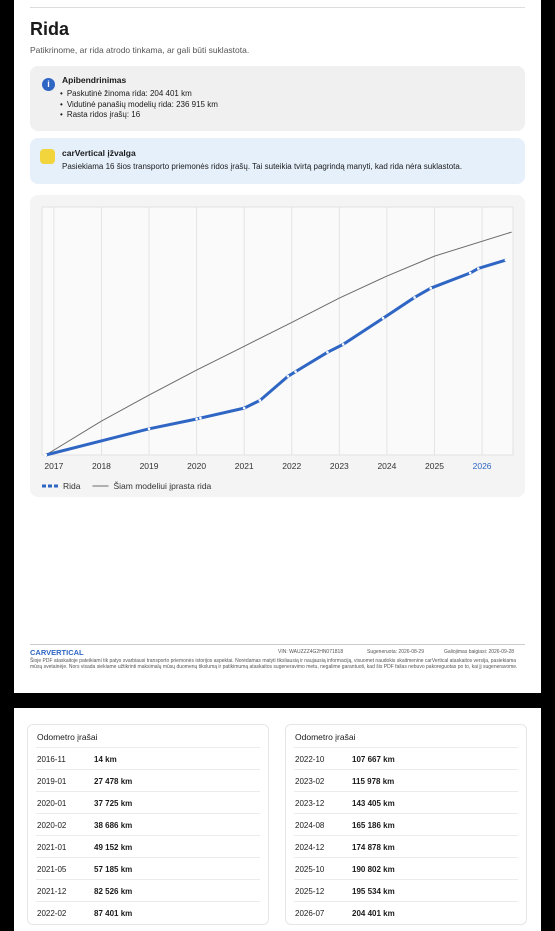 Image resolution: width=555 pixels, height=931 pixels. Describe the element at coordinates (310, 847) in the screenshot. I see `date-cell: 2024-12` at that location.